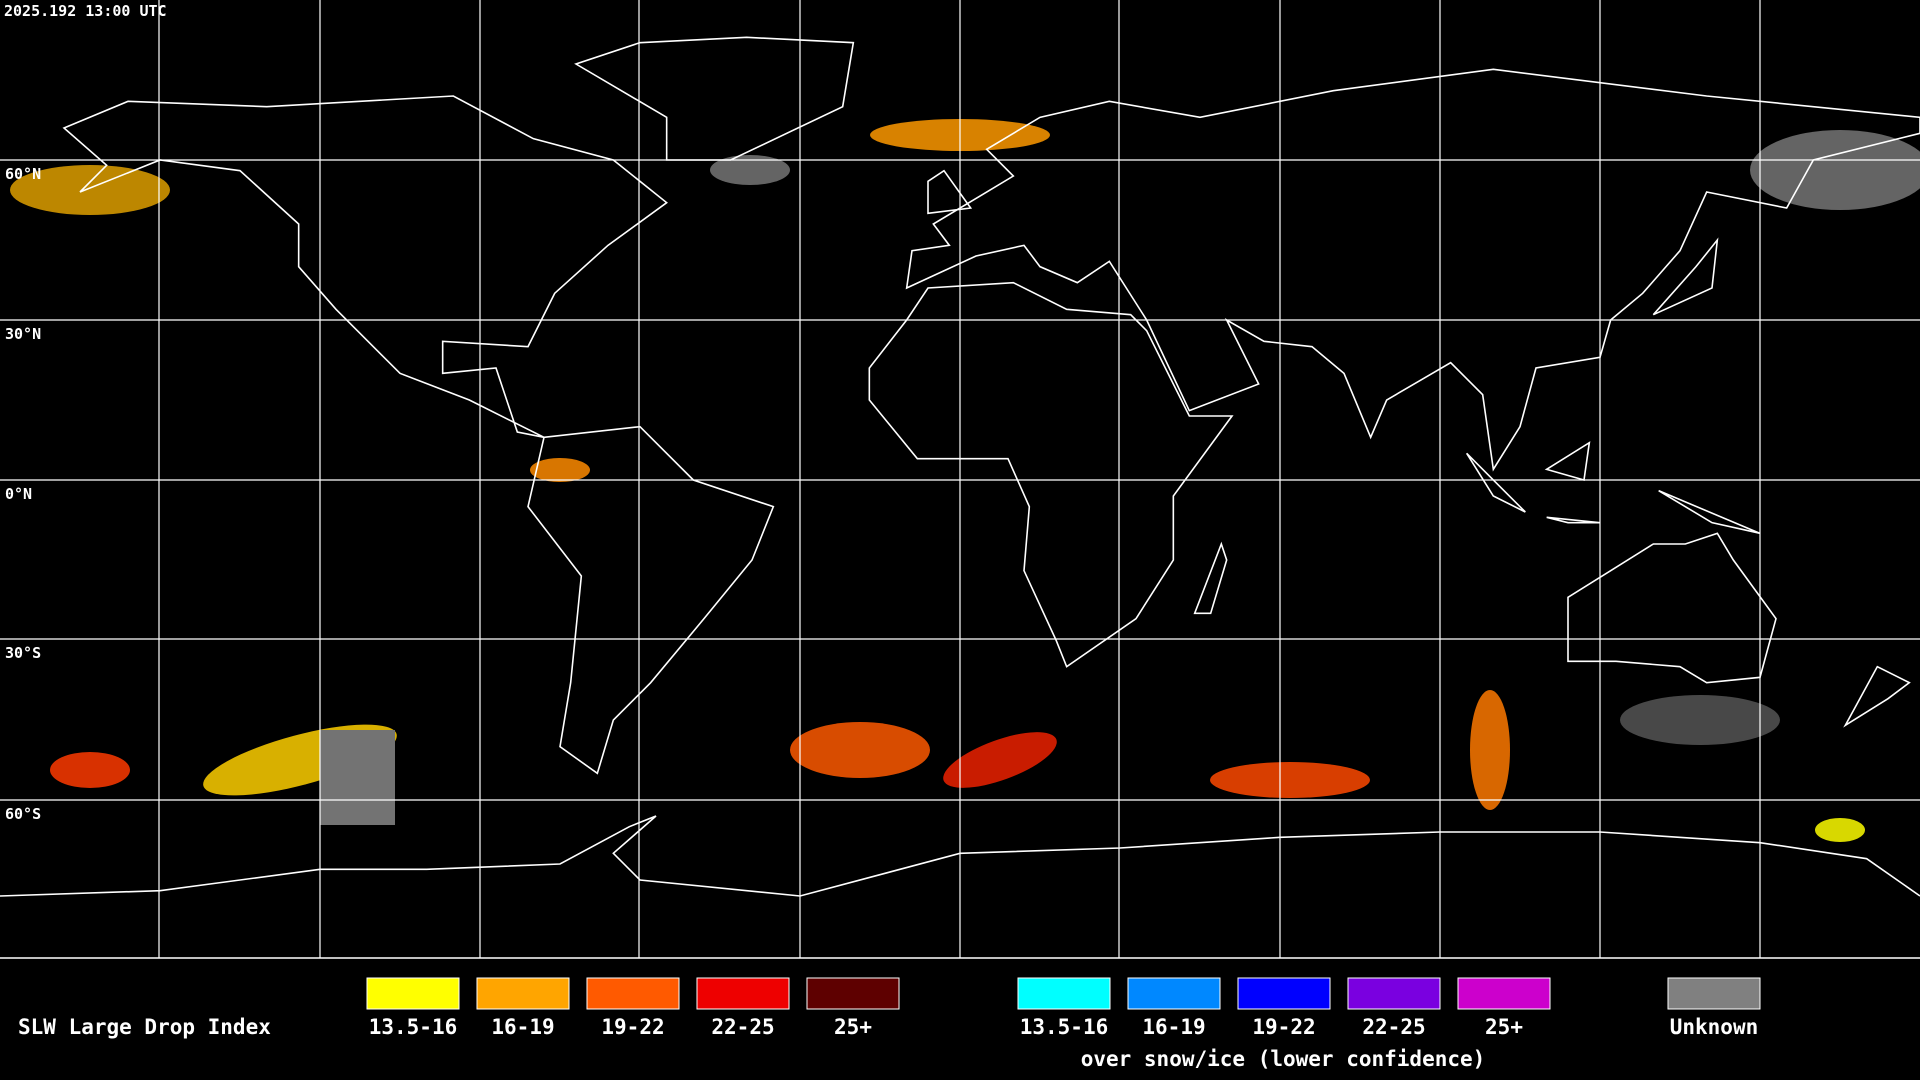  Describe the element at coordinates (23, 653) in the screenshot. I see `latitude-label: 30°S` at that location.